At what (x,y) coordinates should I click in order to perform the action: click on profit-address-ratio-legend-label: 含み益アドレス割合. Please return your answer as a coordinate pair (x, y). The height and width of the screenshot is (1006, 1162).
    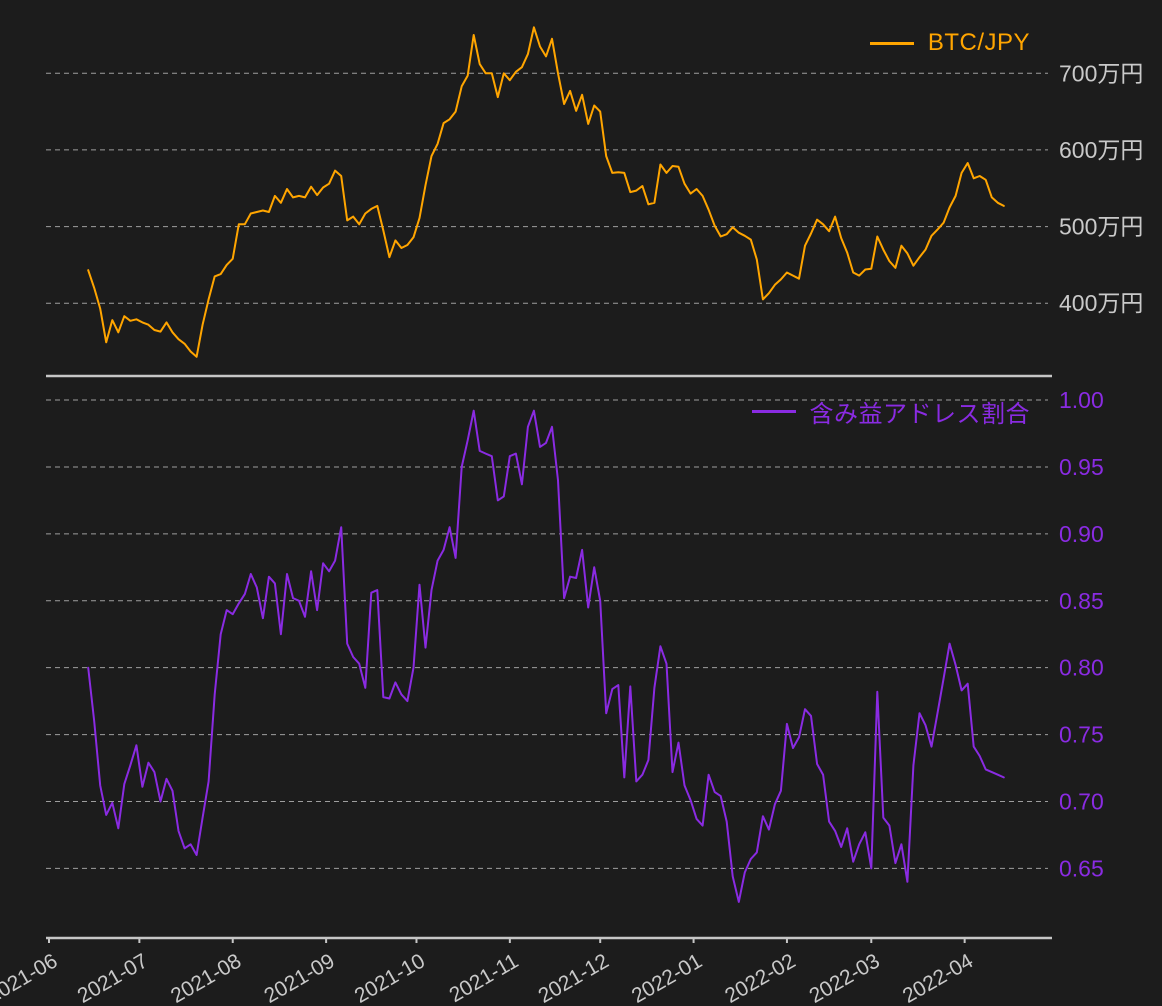
    Looking at the image, I should click on (919, 414).